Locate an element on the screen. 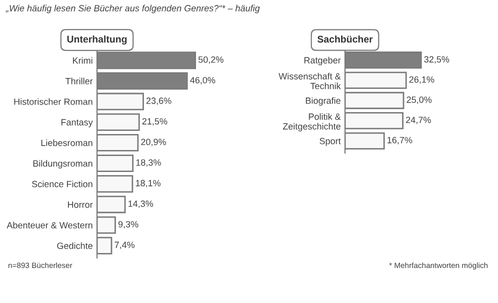 This screenshot has width=498, height=303. y-tick-label: Thriller is located at coordinates (79, 81).